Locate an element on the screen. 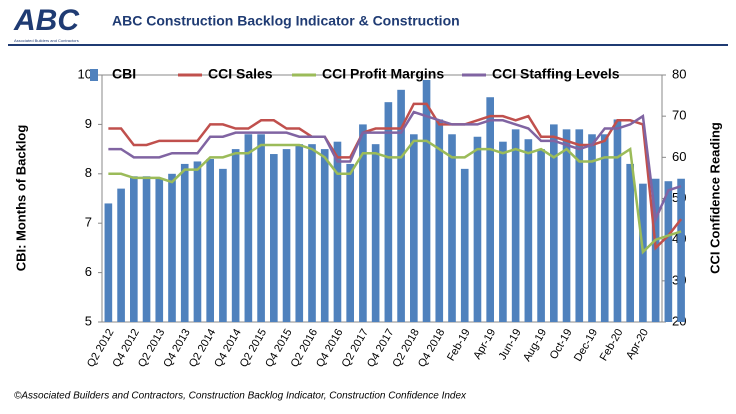 The image size is (736, 414). y-tick-label: 7 is located at coordinates (88, 222).